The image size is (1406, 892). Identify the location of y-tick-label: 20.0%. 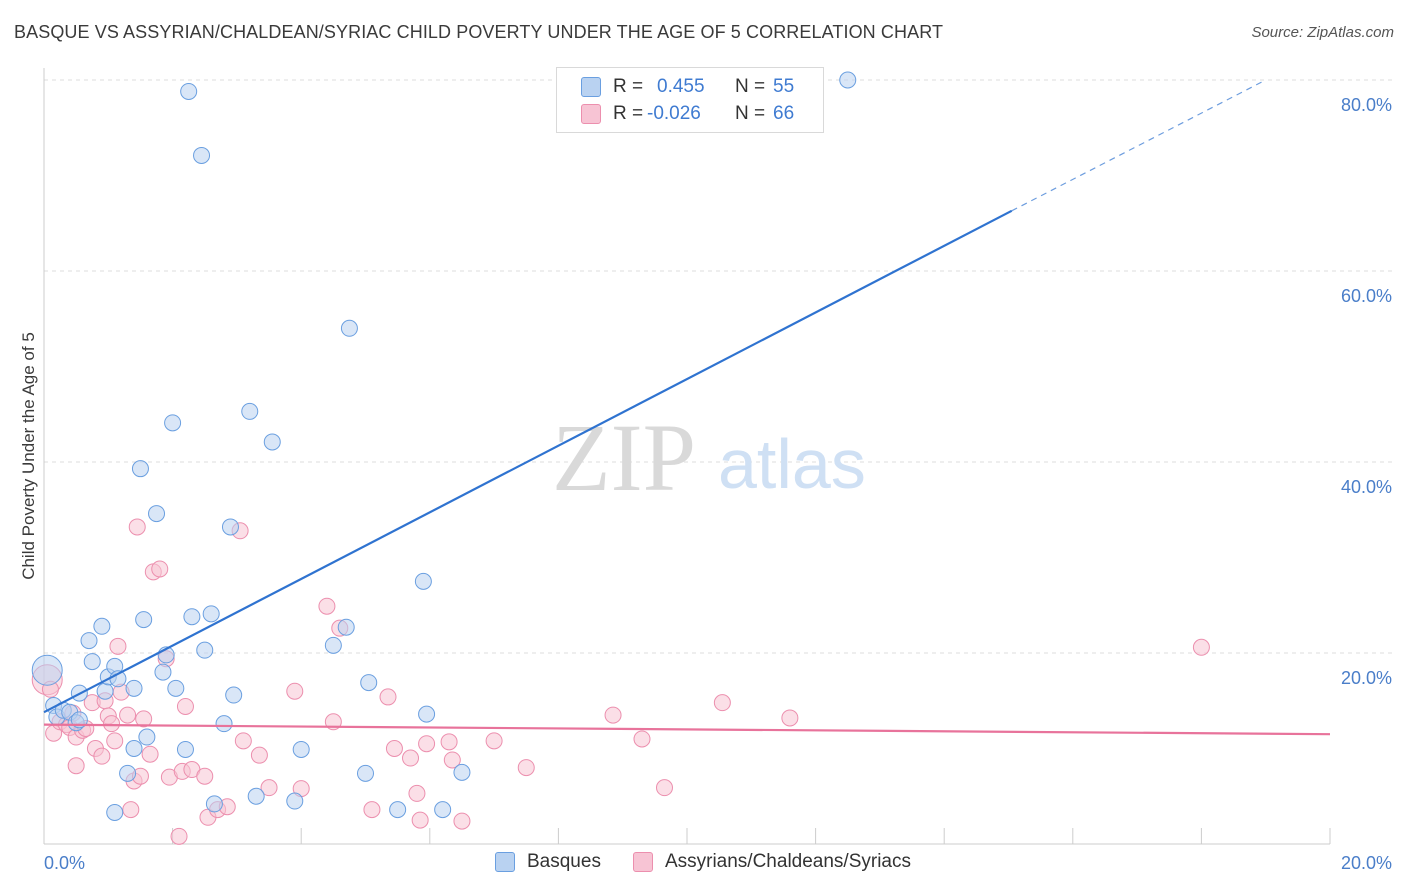
(1366, 678).